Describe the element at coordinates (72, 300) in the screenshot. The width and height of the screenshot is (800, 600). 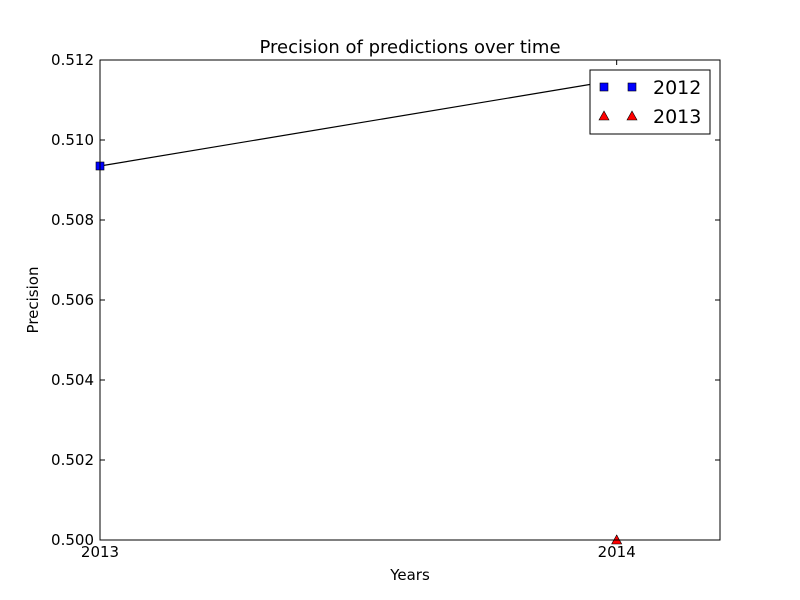
I see `y-tick-label: 0.506` at that location.